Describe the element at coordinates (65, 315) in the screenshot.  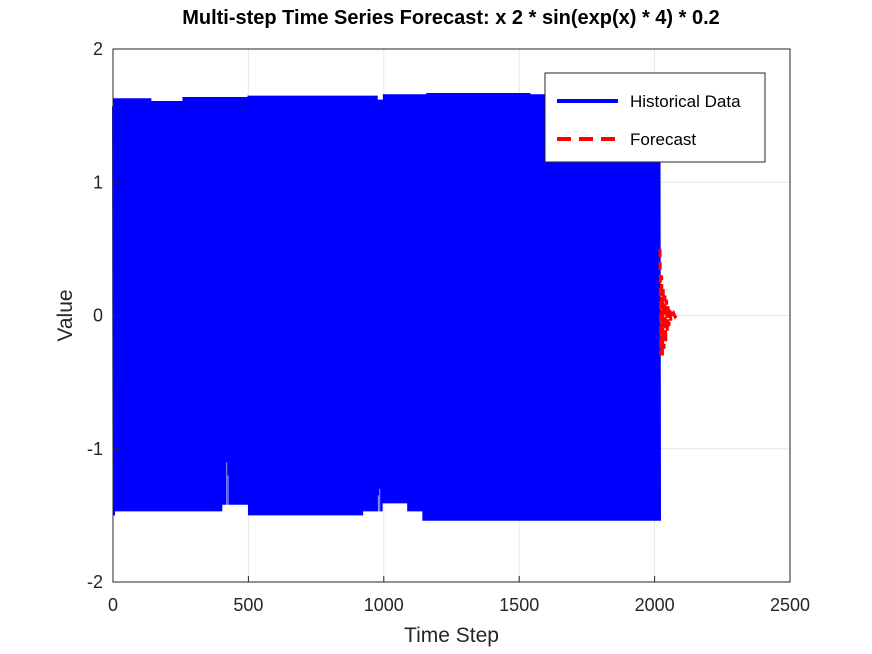
I see `y-axis-label: Value` at that location.